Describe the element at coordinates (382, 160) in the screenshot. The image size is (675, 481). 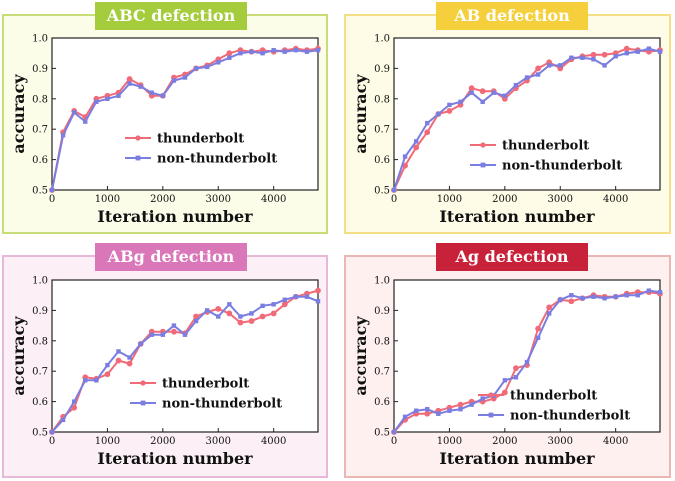
I see `y-tick-label: 0.6` at that location.